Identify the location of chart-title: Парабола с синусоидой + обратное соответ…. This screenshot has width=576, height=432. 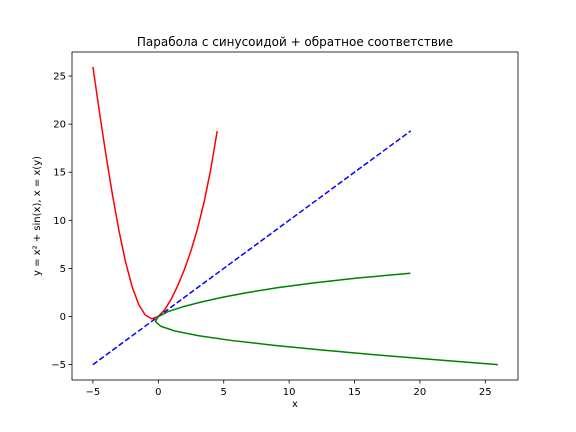
(295, 42).